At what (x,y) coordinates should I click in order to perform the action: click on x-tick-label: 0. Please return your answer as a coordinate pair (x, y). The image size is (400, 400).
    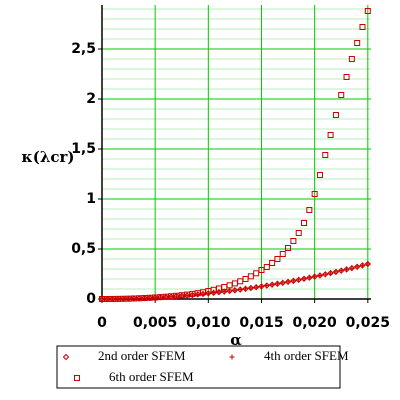
    Looking at the image, I should click on (102, 323).